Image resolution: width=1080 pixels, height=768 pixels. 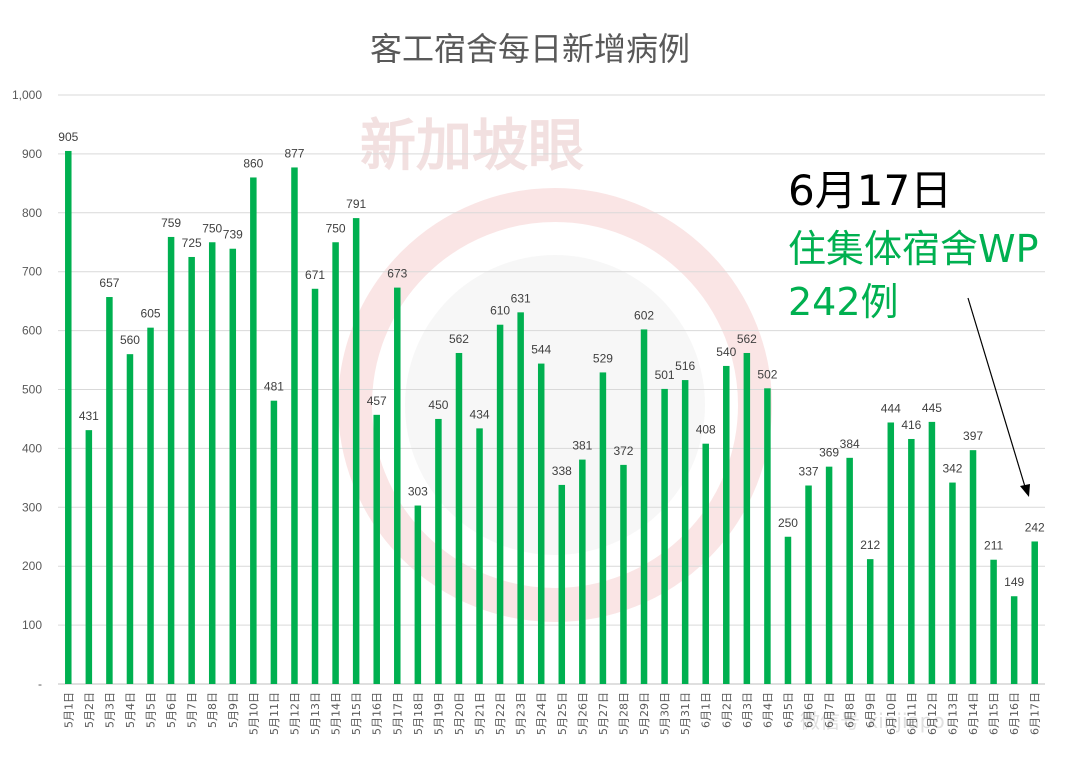 I want to click on data-label: 605, so click(x=151, y=314).